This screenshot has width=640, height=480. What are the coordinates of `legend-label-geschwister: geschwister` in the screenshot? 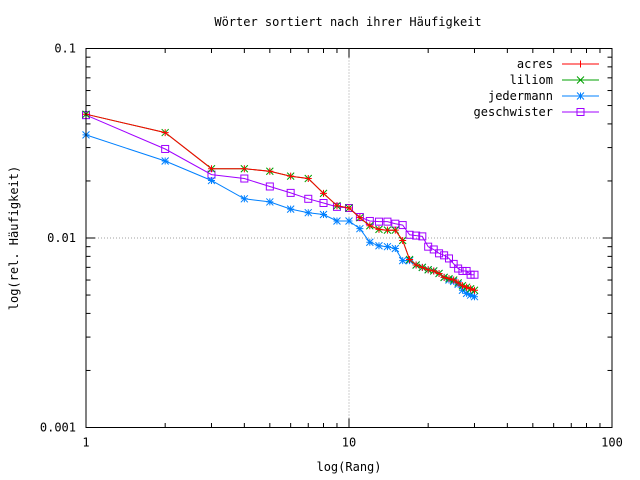 It's located at (513, 112).